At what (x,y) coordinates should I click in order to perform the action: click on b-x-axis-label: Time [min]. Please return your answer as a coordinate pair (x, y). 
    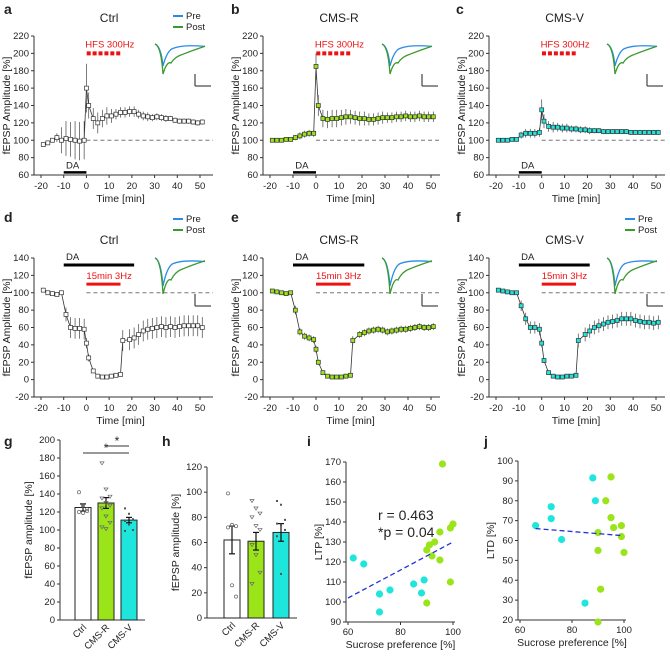
    Looking at the image, I should click on (350, 199).